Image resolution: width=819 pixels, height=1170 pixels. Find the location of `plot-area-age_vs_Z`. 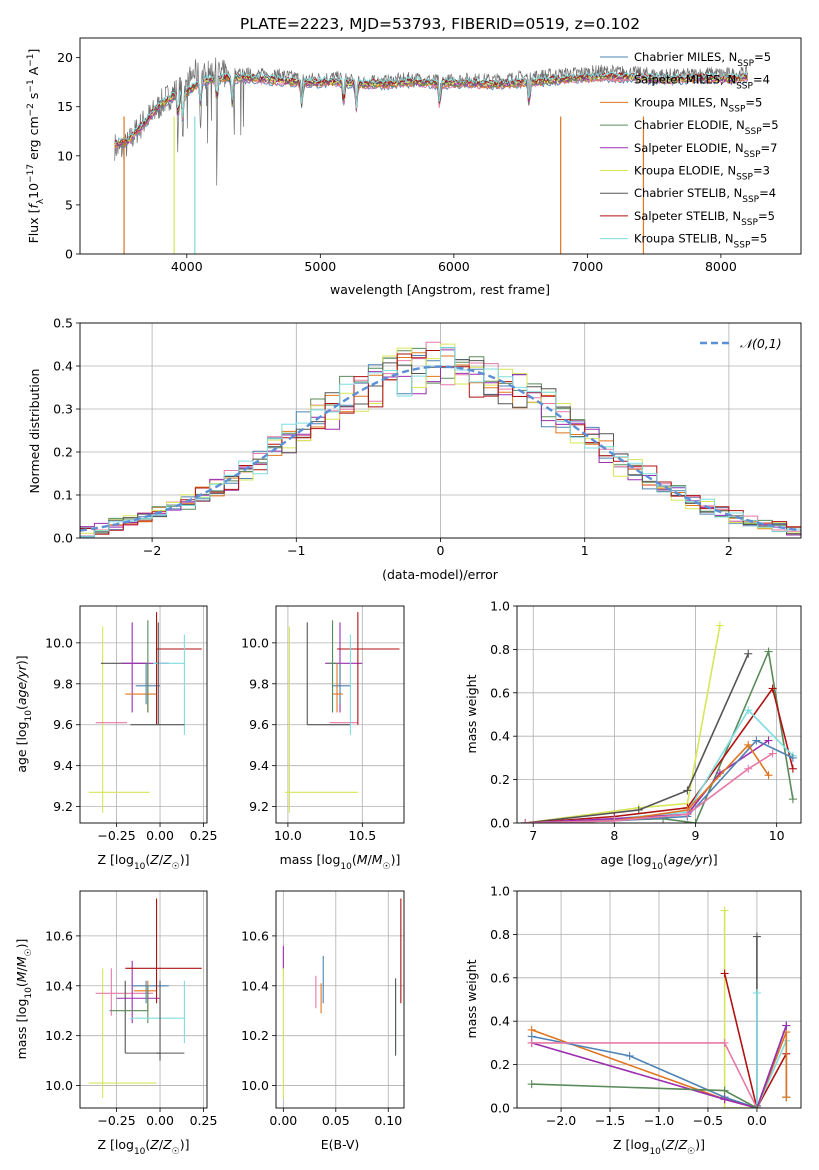

plot-area-age_vs_Z is located at coordinates (145, 712).